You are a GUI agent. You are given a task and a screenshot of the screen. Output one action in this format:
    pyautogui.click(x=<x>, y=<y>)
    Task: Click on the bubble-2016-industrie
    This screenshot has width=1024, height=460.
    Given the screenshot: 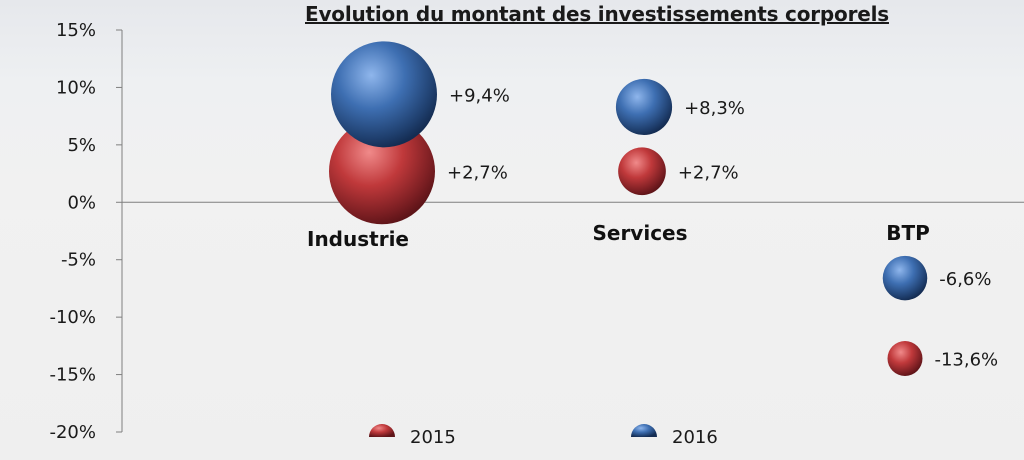 What is the action you would take?
    pyautogui.click(x=384, y=94)
    